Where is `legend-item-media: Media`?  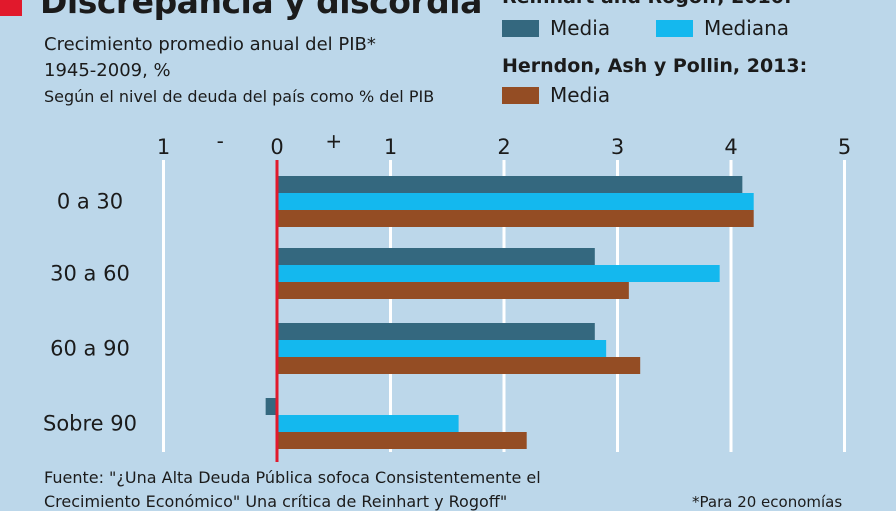
legend-item-media: Media is located at coordinates (556, 28).